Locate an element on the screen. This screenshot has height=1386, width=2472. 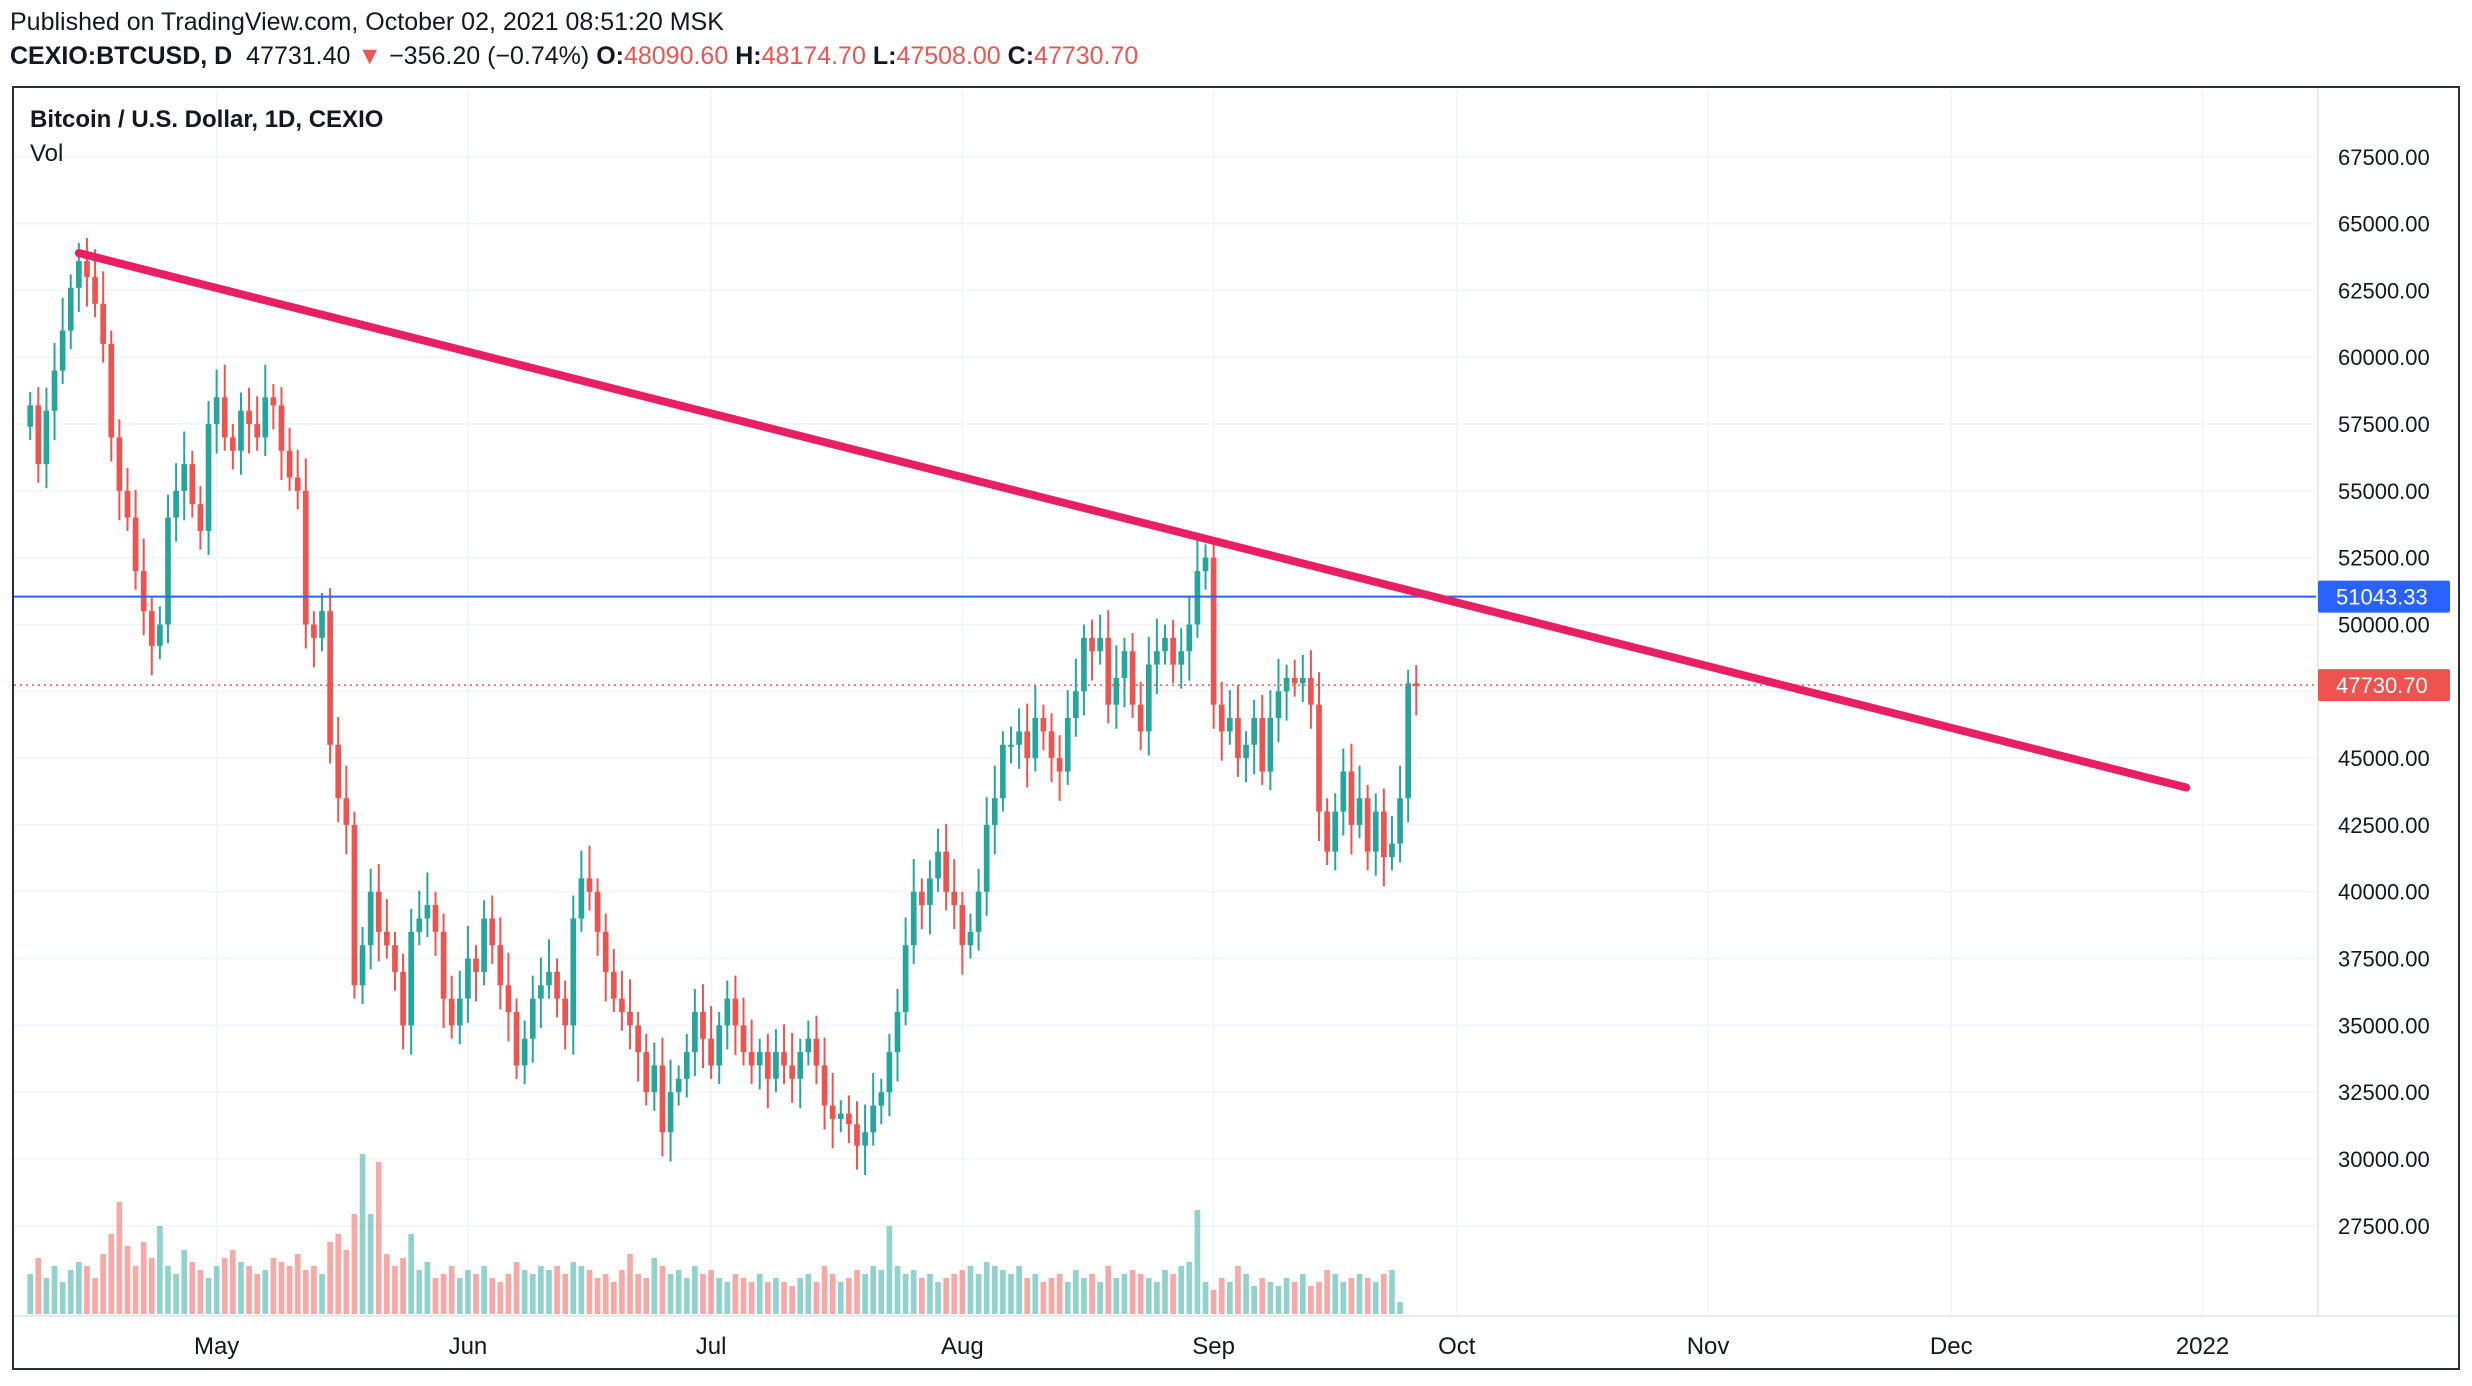
hline-price-label: 51043.33 is located at coordinates (2382, 597).